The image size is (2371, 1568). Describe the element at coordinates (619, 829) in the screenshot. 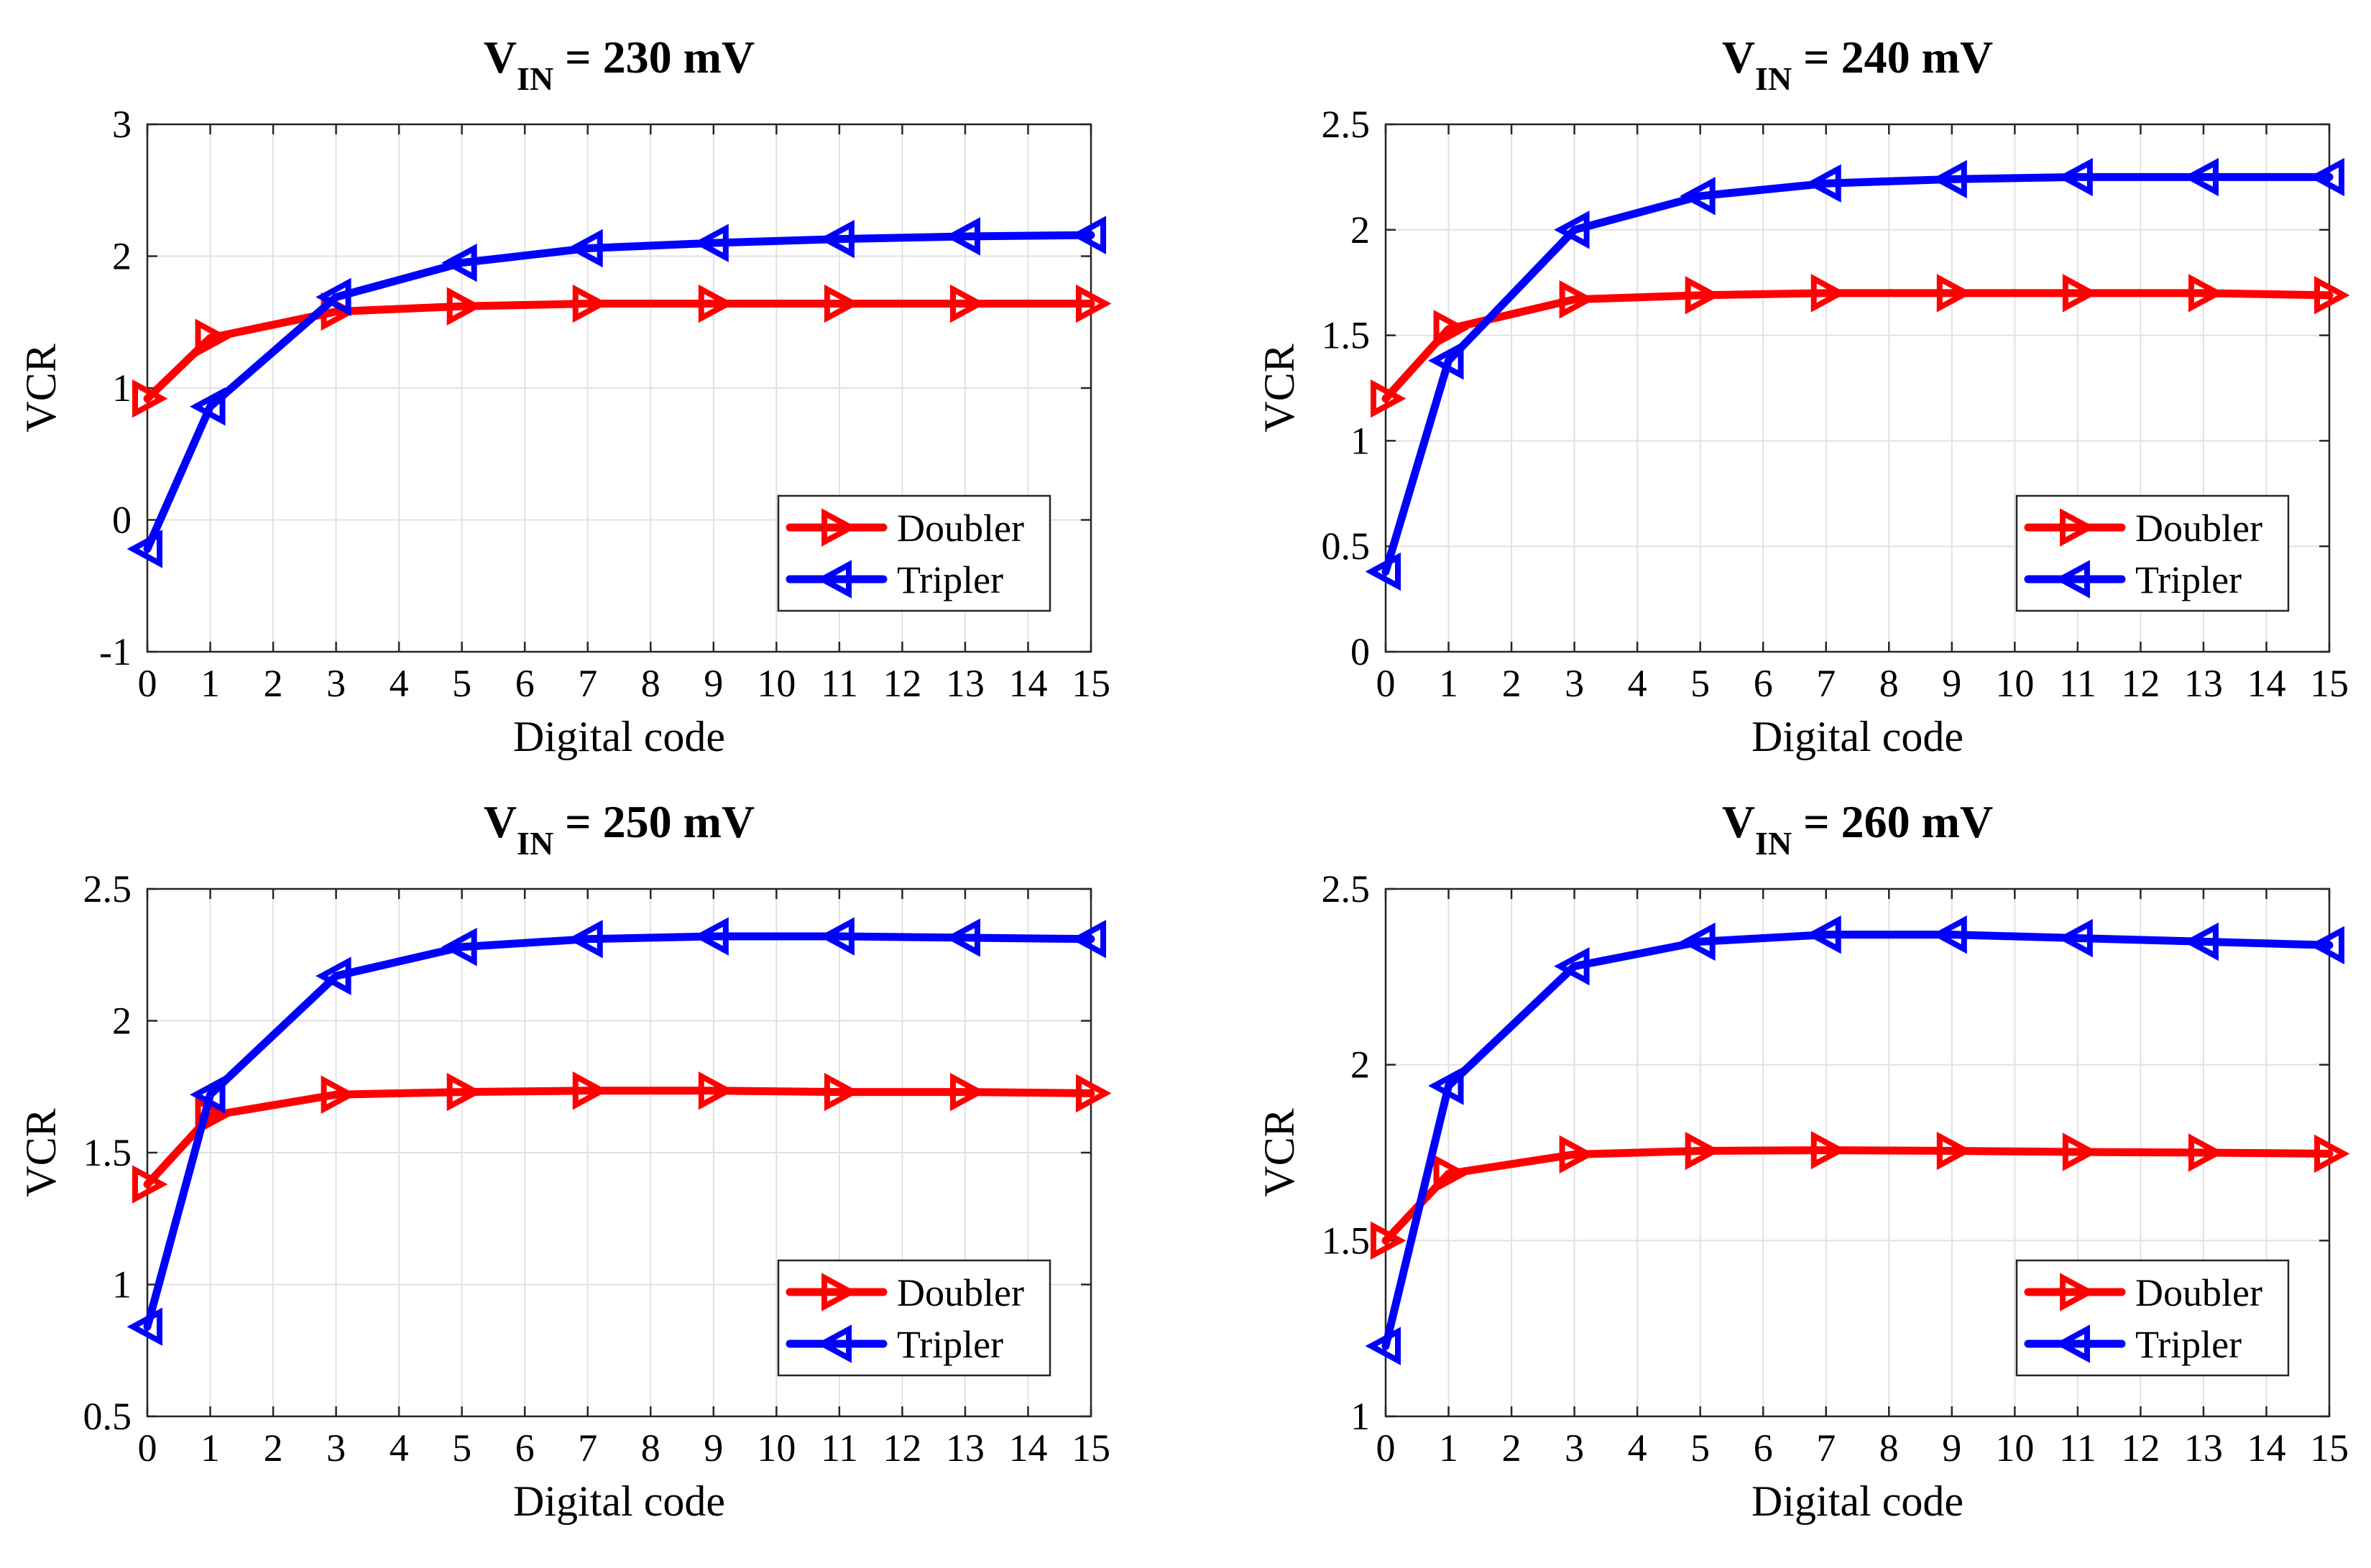

I see `chart-title: VIN = 250 mV` at that location.